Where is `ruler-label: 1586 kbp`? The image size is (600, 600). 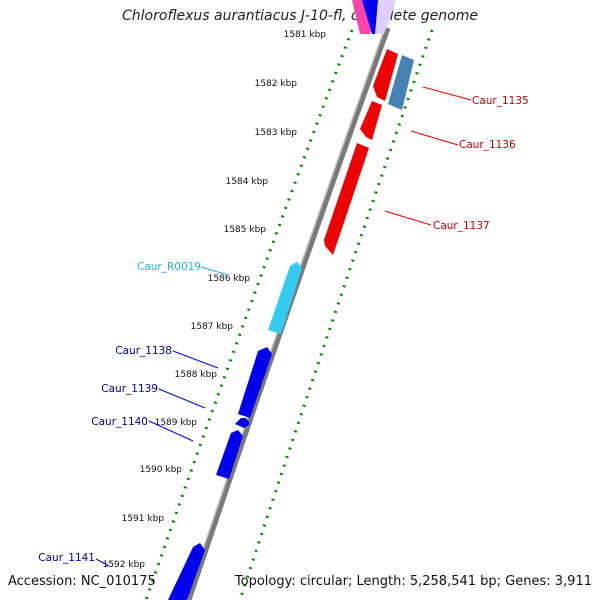
ruler-label: 1586 kbp is located at coordinates (229, 279).